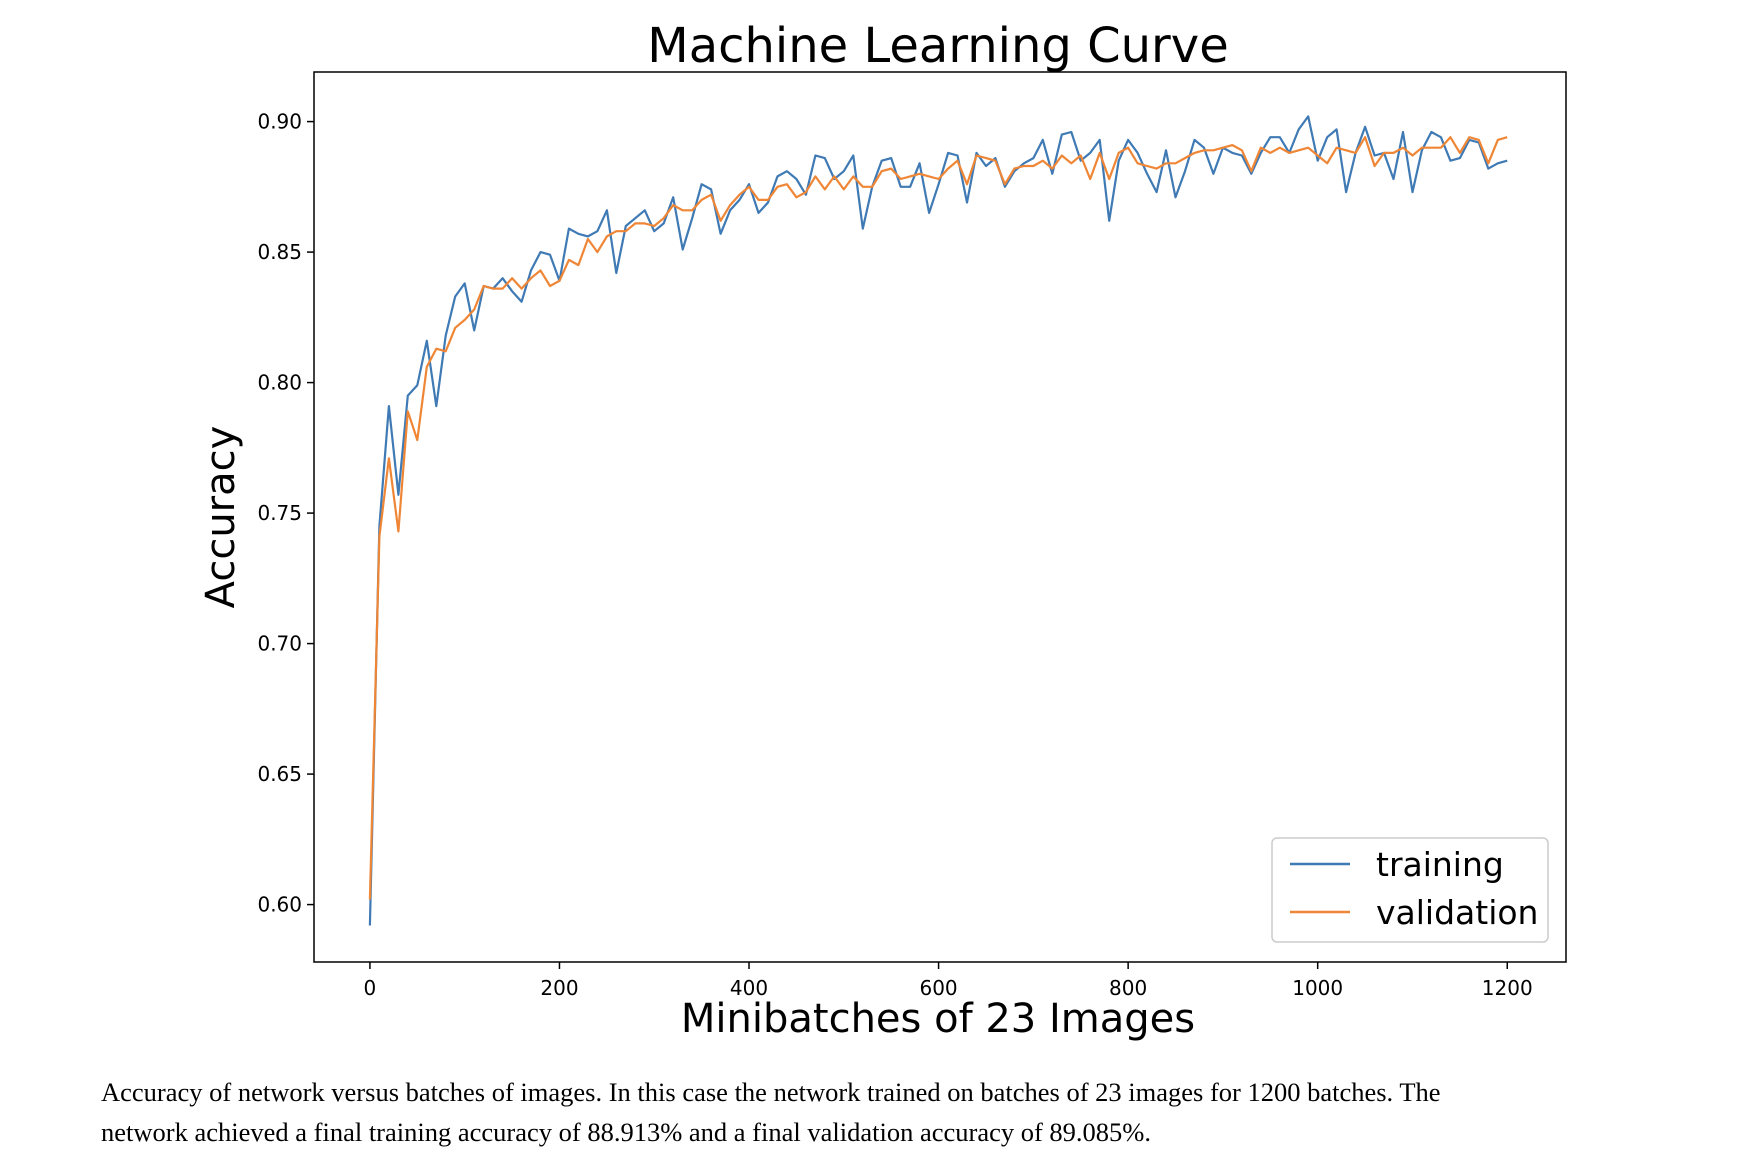  What do you see at coordinates (1317, 988) in the screenshot?
I see `x-tick-label: 1000` at bounding box center [1317, 988].